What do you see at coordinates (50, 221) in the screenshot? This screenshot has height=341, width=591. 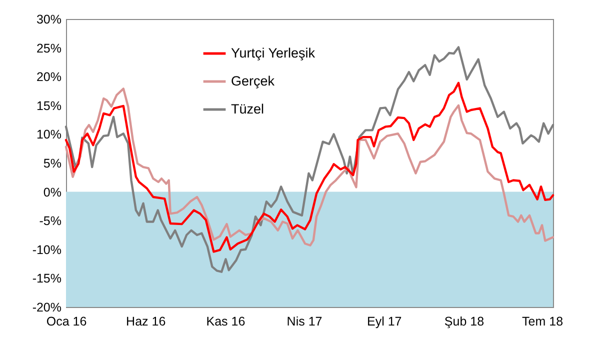 I see `y-tick-label: -5%` at bounding box center [50, 221].